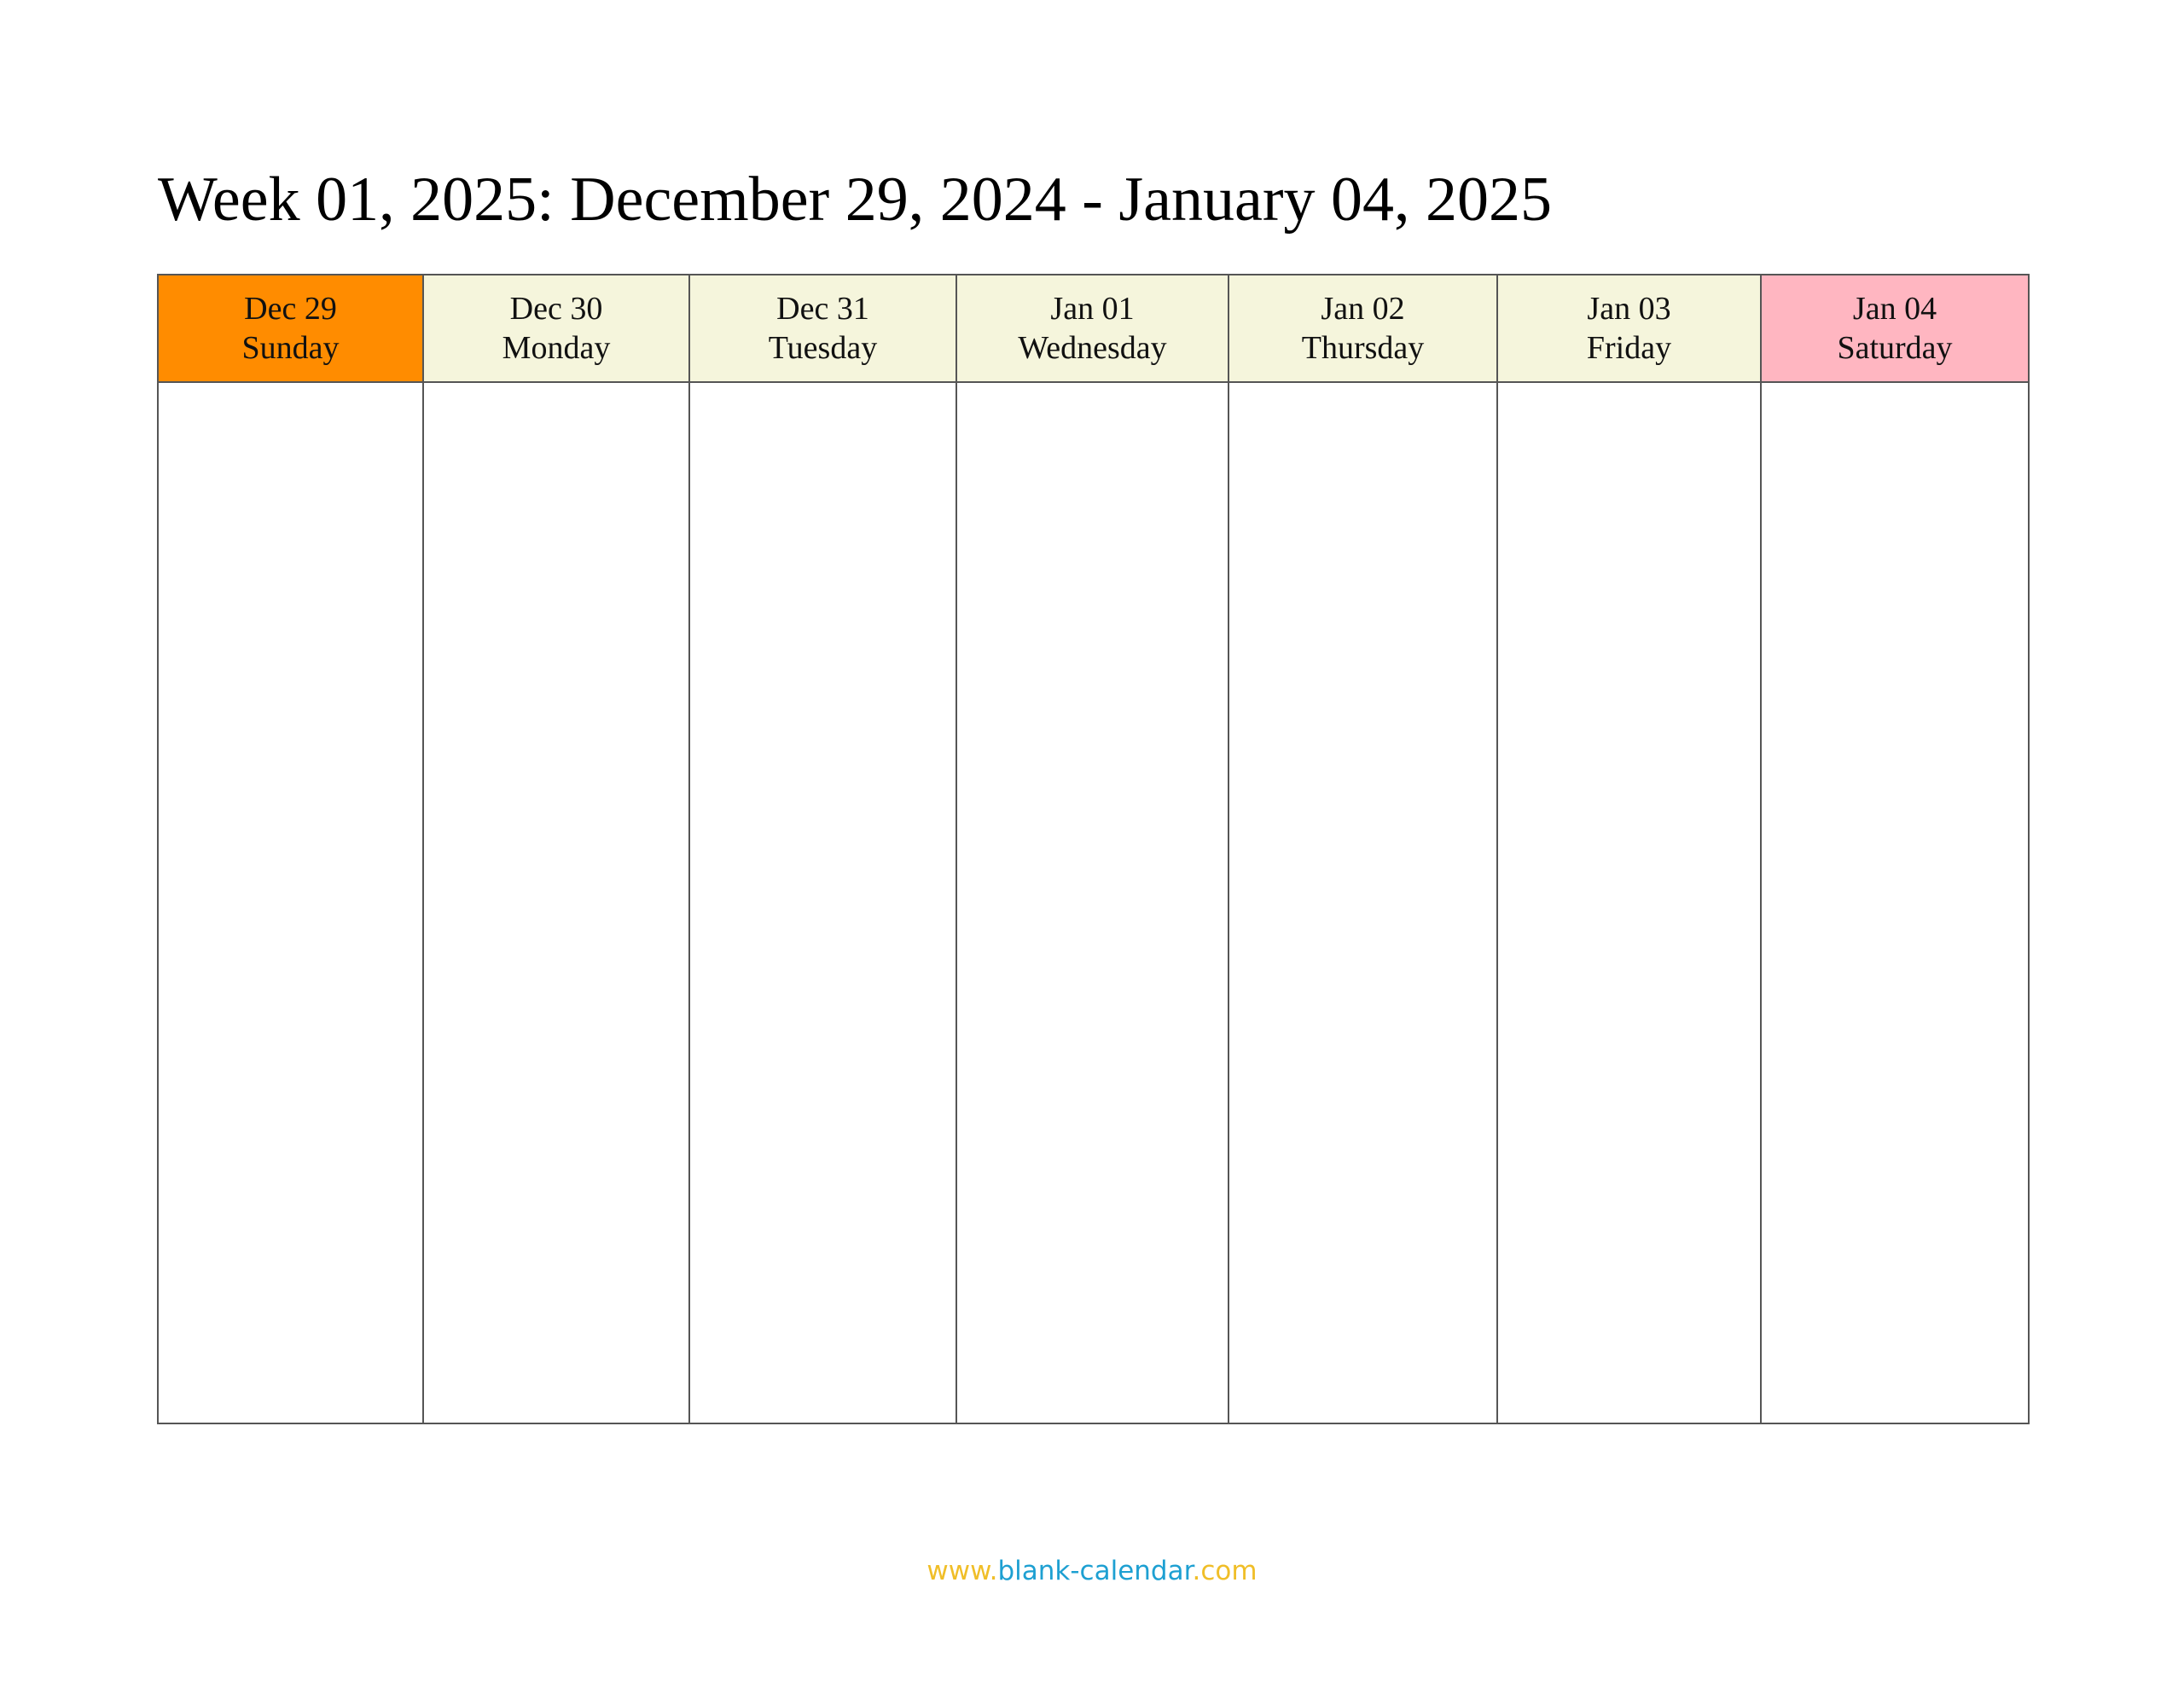 The width and height of the screenshot is (2184, 1687). I want to click on day-cell-tuesday, so click(823, 903).